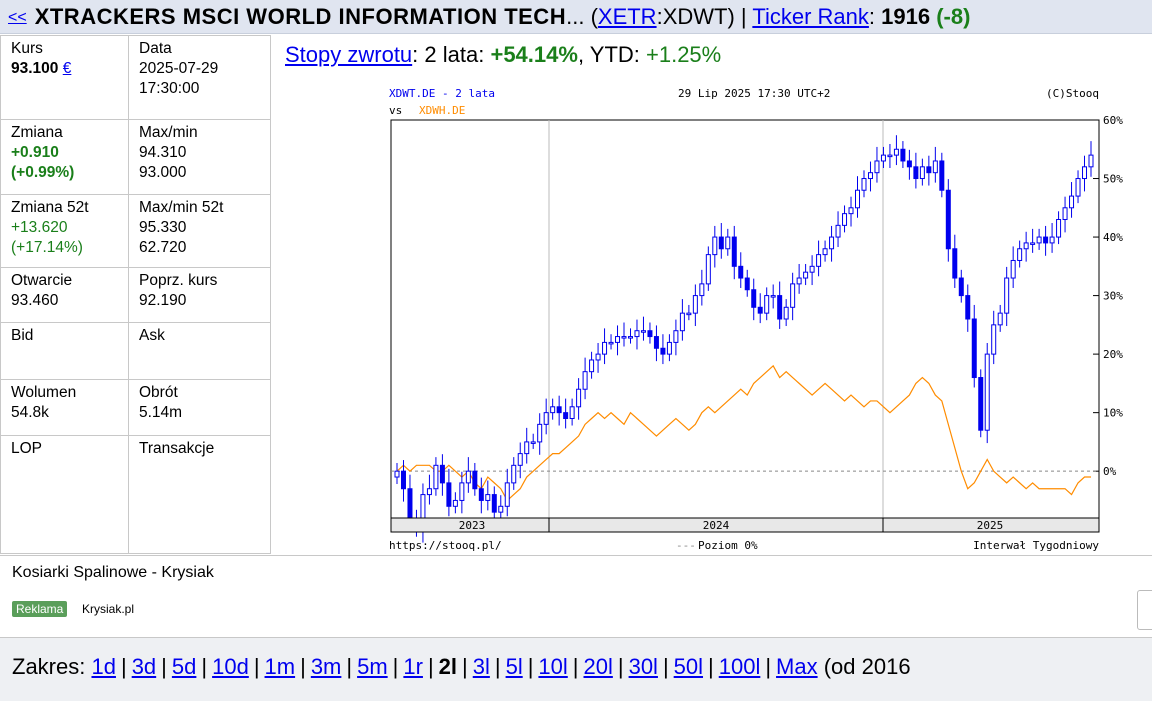  I want to click on ask-cell: Ask, so click(199, 351).